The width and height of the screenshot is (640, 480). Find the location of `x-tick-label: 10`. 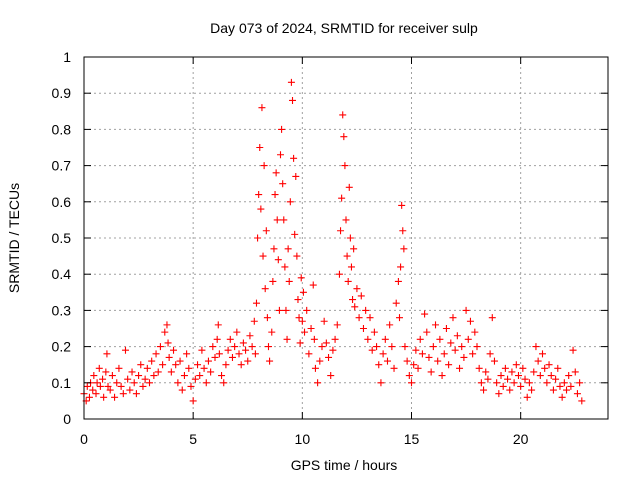

x-tick-label: 10 is located at coordinates (303, 439).